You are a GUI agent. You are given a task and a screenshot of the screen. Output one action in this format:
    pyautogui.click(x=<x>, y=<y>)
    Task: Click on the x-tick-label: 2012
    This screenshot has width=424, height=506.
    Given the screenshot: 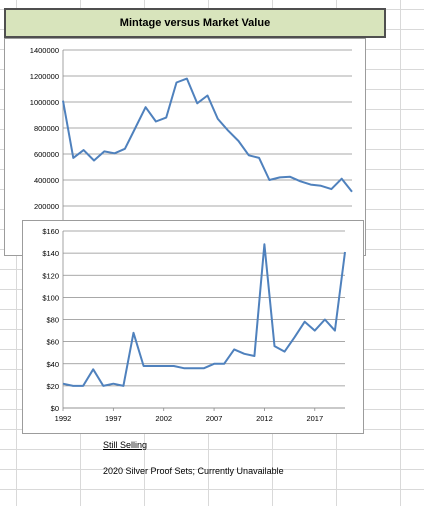 What is the action you would take?
    pyautogui.click(x=264, y=418)
    